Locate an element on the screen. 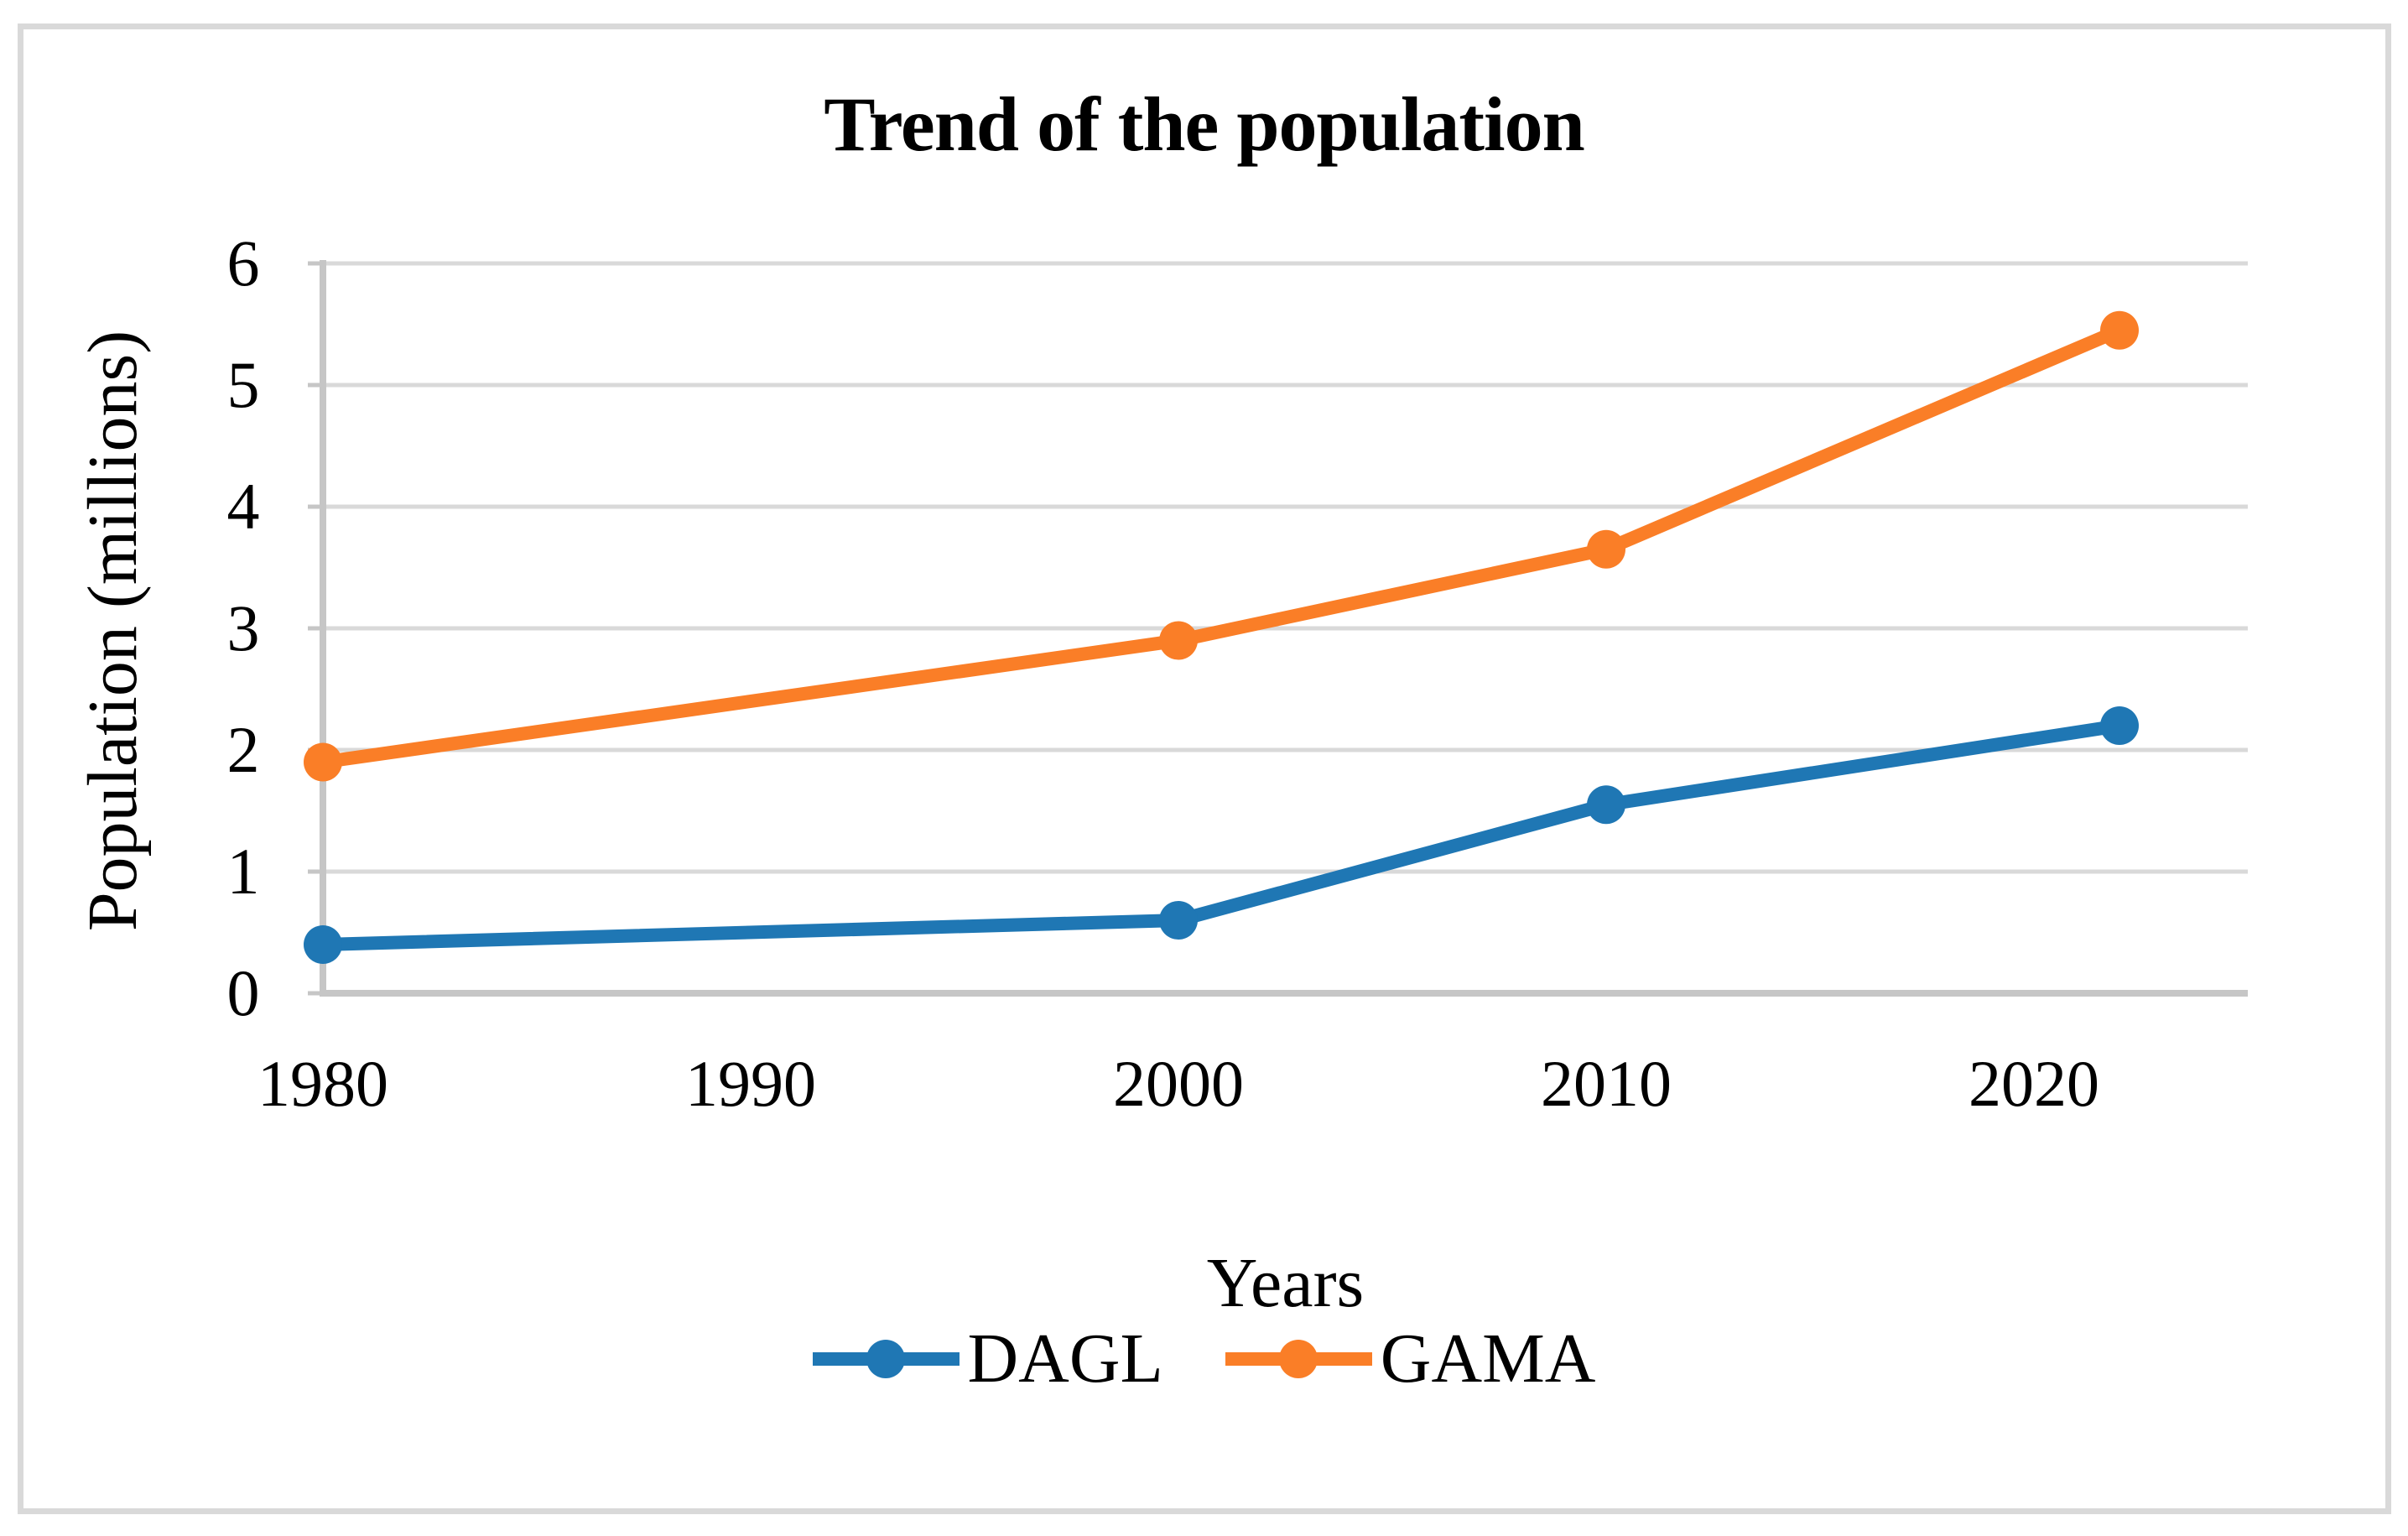  data-point-dagl-2010 is located at coordinates (1606, 805).